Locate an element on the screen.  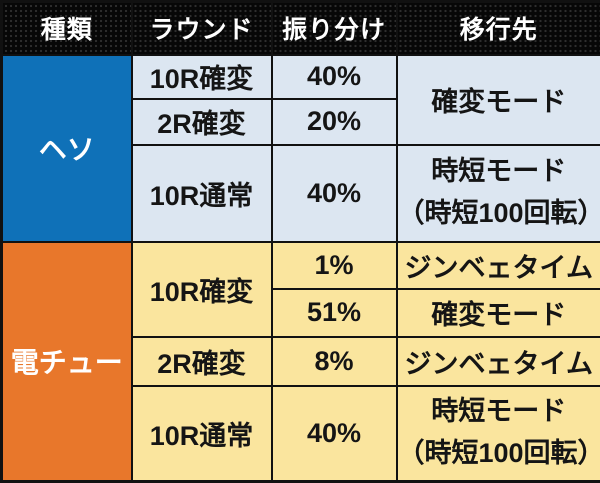
type-cell-heso: ヘソ is located at coordinates (66, 148).